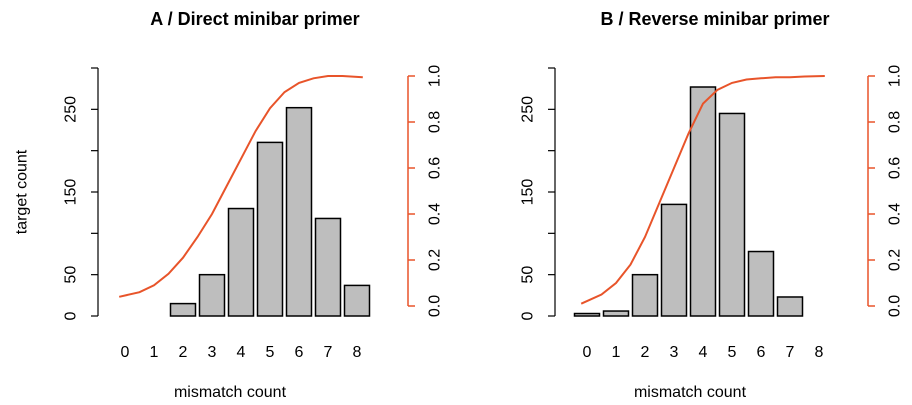 This screenshot has width=912, height=405. What do you see at coordinates (240, 186) in the screenshot?
I see `cumulative-line` at bounding box center [240, 186].